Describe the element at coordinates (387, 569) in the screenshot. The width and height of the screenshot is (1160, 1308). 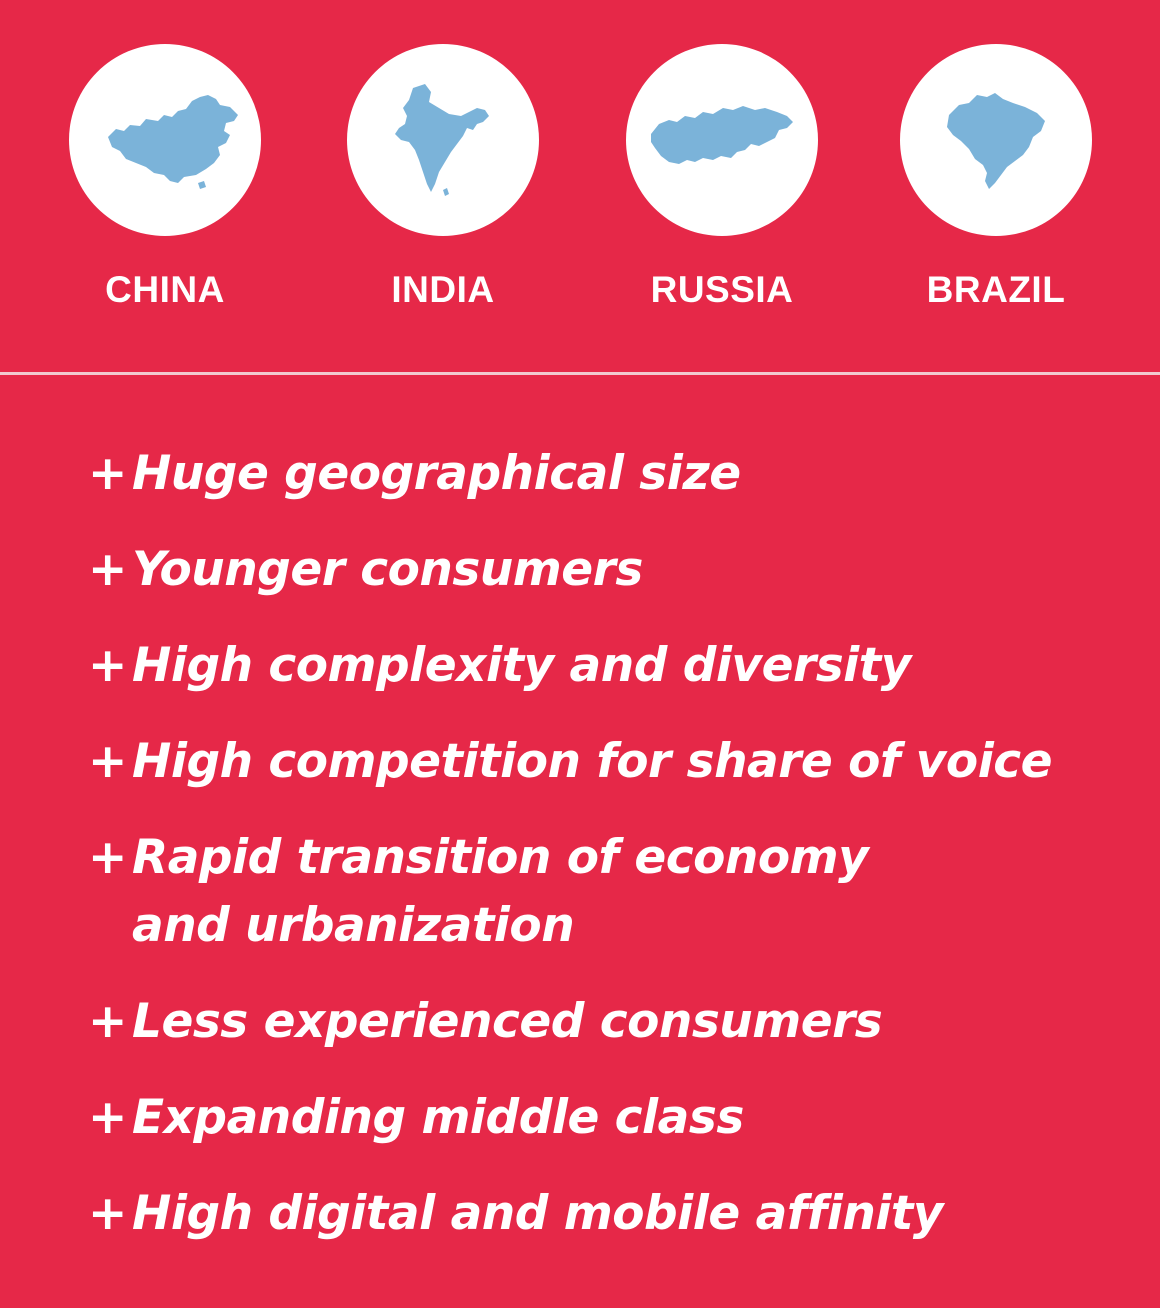
I see `trait-text: Younger consumers` at that location.